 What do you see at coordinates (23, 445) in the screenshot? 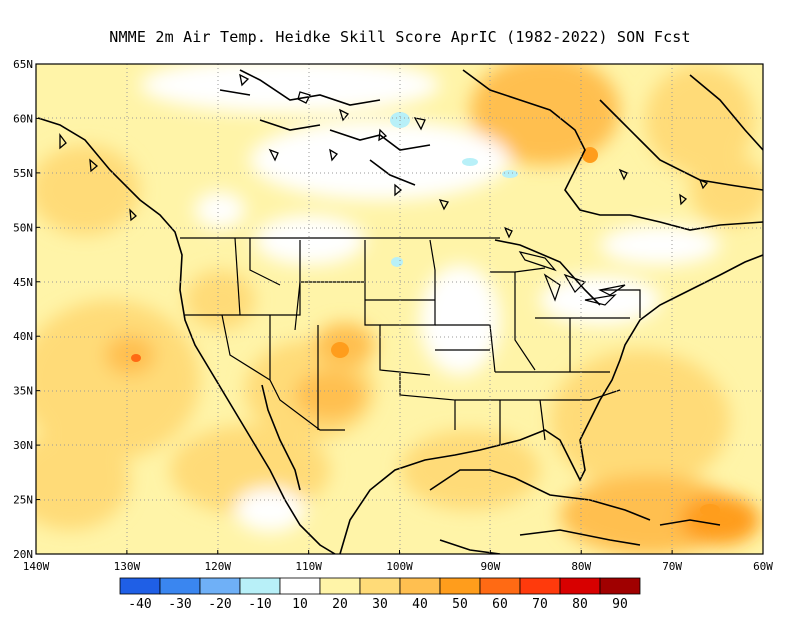
I see `lat-label: 30N` at bounding box center [23, 445].